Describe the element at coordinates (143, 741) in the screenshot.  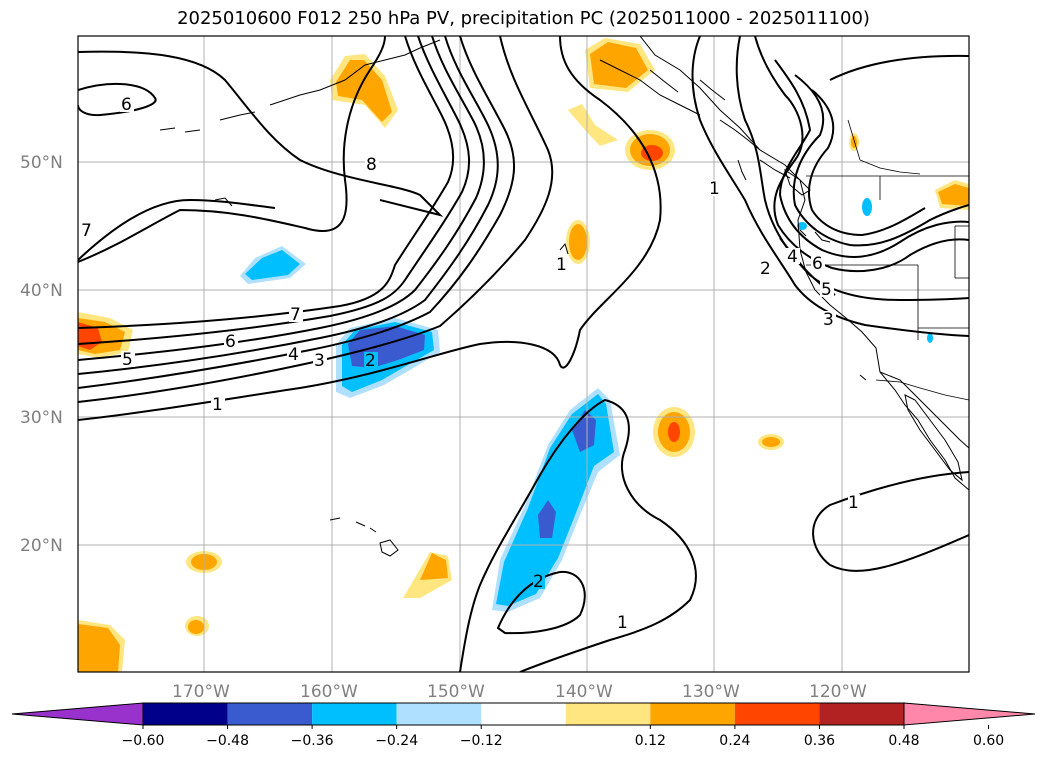
I see `colorbar-tick-label: −0.60` at that location.